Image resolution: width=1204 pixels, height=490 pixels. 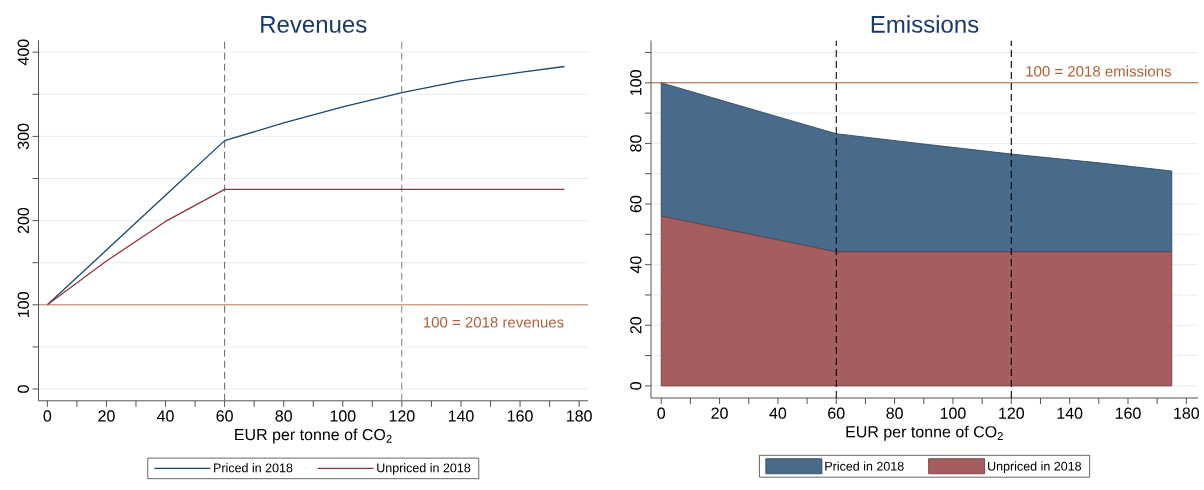 What do you see at coordinates (1098, 71) in the screenshot?
I see `ref-line-label: 100 = 2018 emissions` at bounding box center [1098, 71].